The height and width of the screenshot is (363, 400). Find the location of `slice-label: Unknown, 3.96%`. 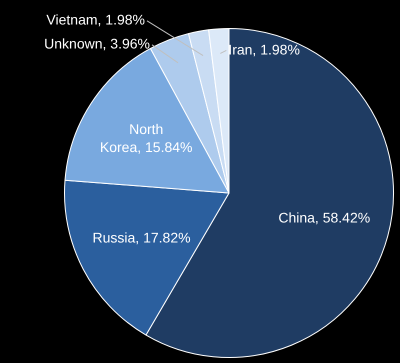

slice-label: Unknown, 3.96% is located at coordinates (97, 44).